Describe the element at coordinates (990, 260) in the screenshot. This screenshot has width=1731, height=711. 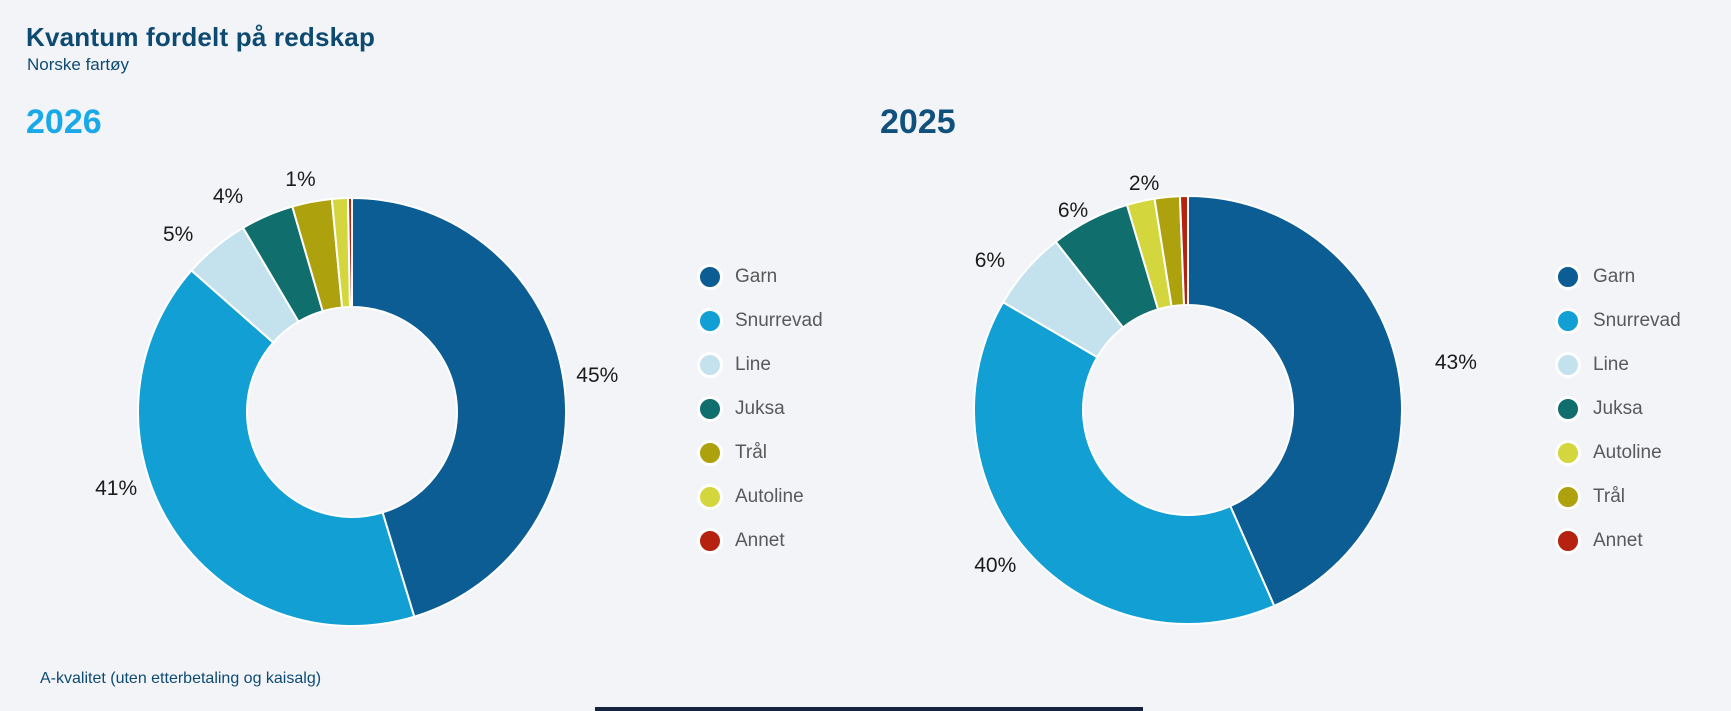
I see `percent-label-line: 6%` at that location.